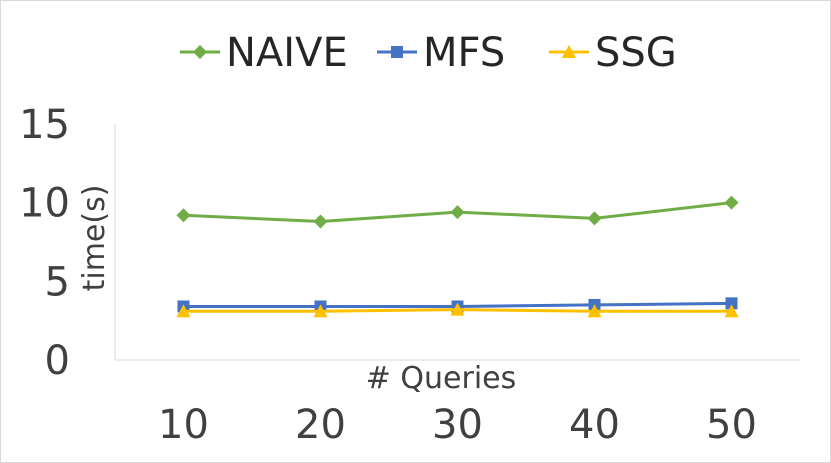  I want to click on data-point-mfs, so click(731, 303).